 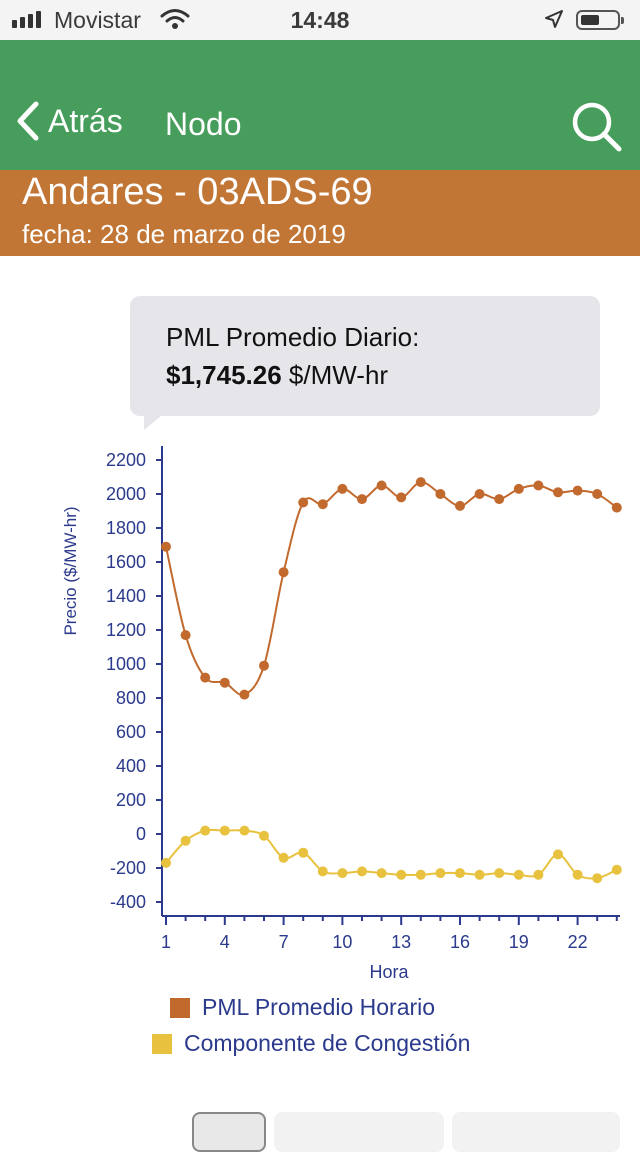 What do you see at coordinates (184, 234) in the screenshot?
I see `node-date: fecha: 28 de marzo de 2019` at bounding box center [184, 234].